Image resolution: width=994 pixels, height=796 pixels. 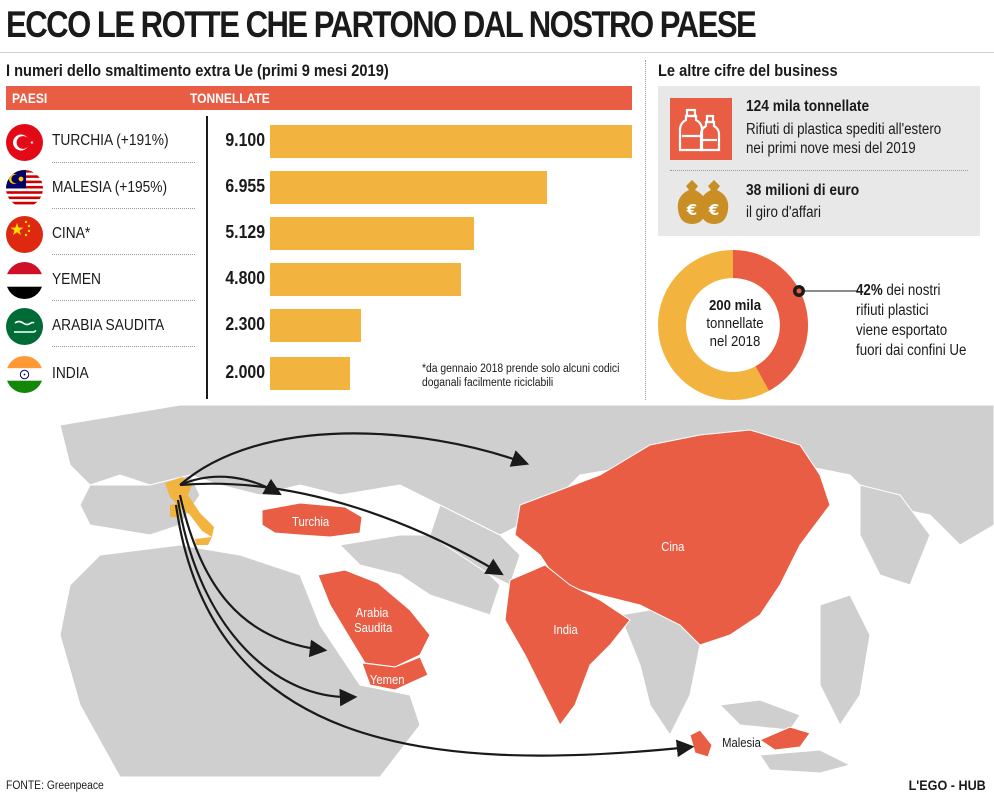 What do you see at coordinates (245, 278) in the screenshot?
I see `value-label-yemen: 4.800` at bounding box center [245, 278].